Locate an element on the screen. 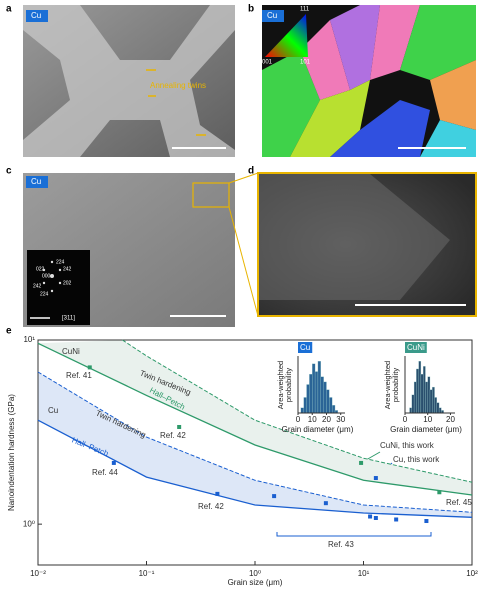 Image resolution: width=486 pixels, height=593 pixels. panel-label: c is located at coordinates (9, 171).